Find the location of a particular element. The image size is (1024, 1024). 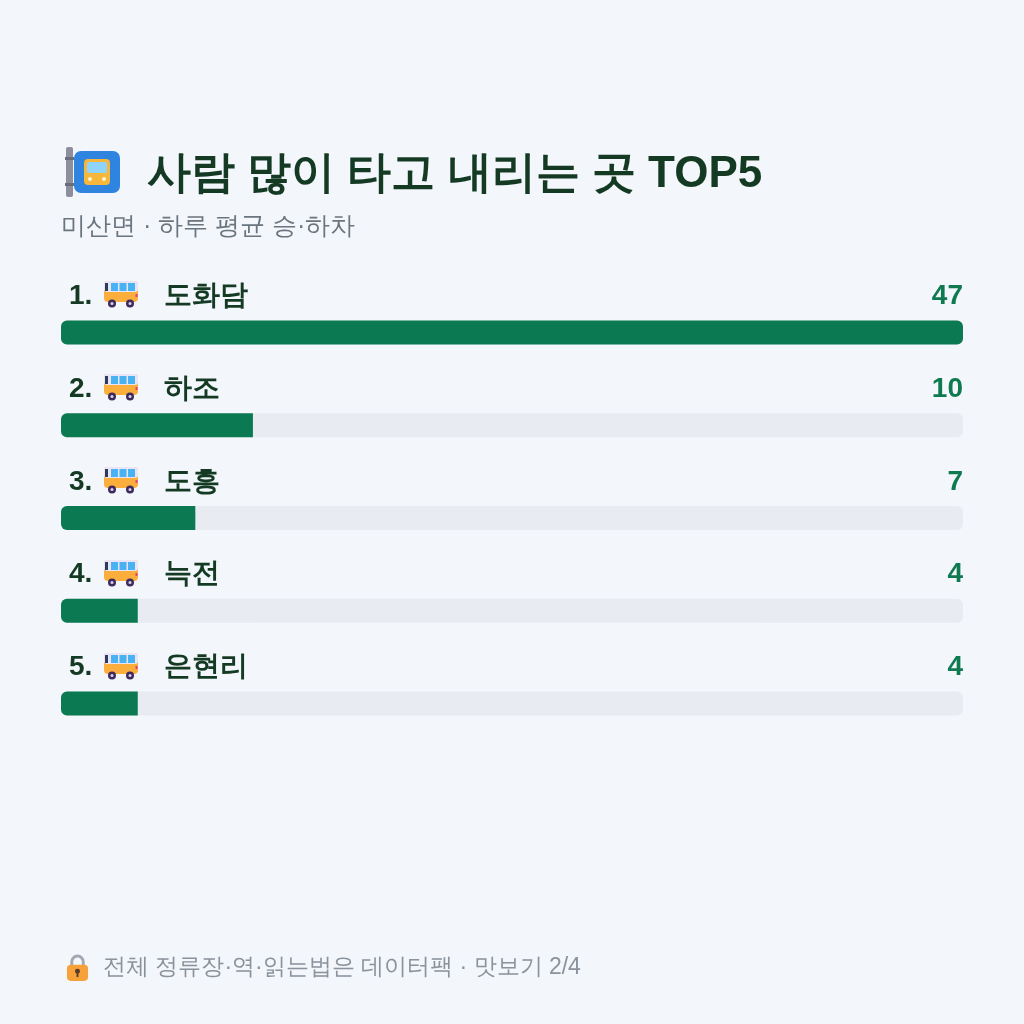

data-label: 10 is located at coordinates (947, 387).